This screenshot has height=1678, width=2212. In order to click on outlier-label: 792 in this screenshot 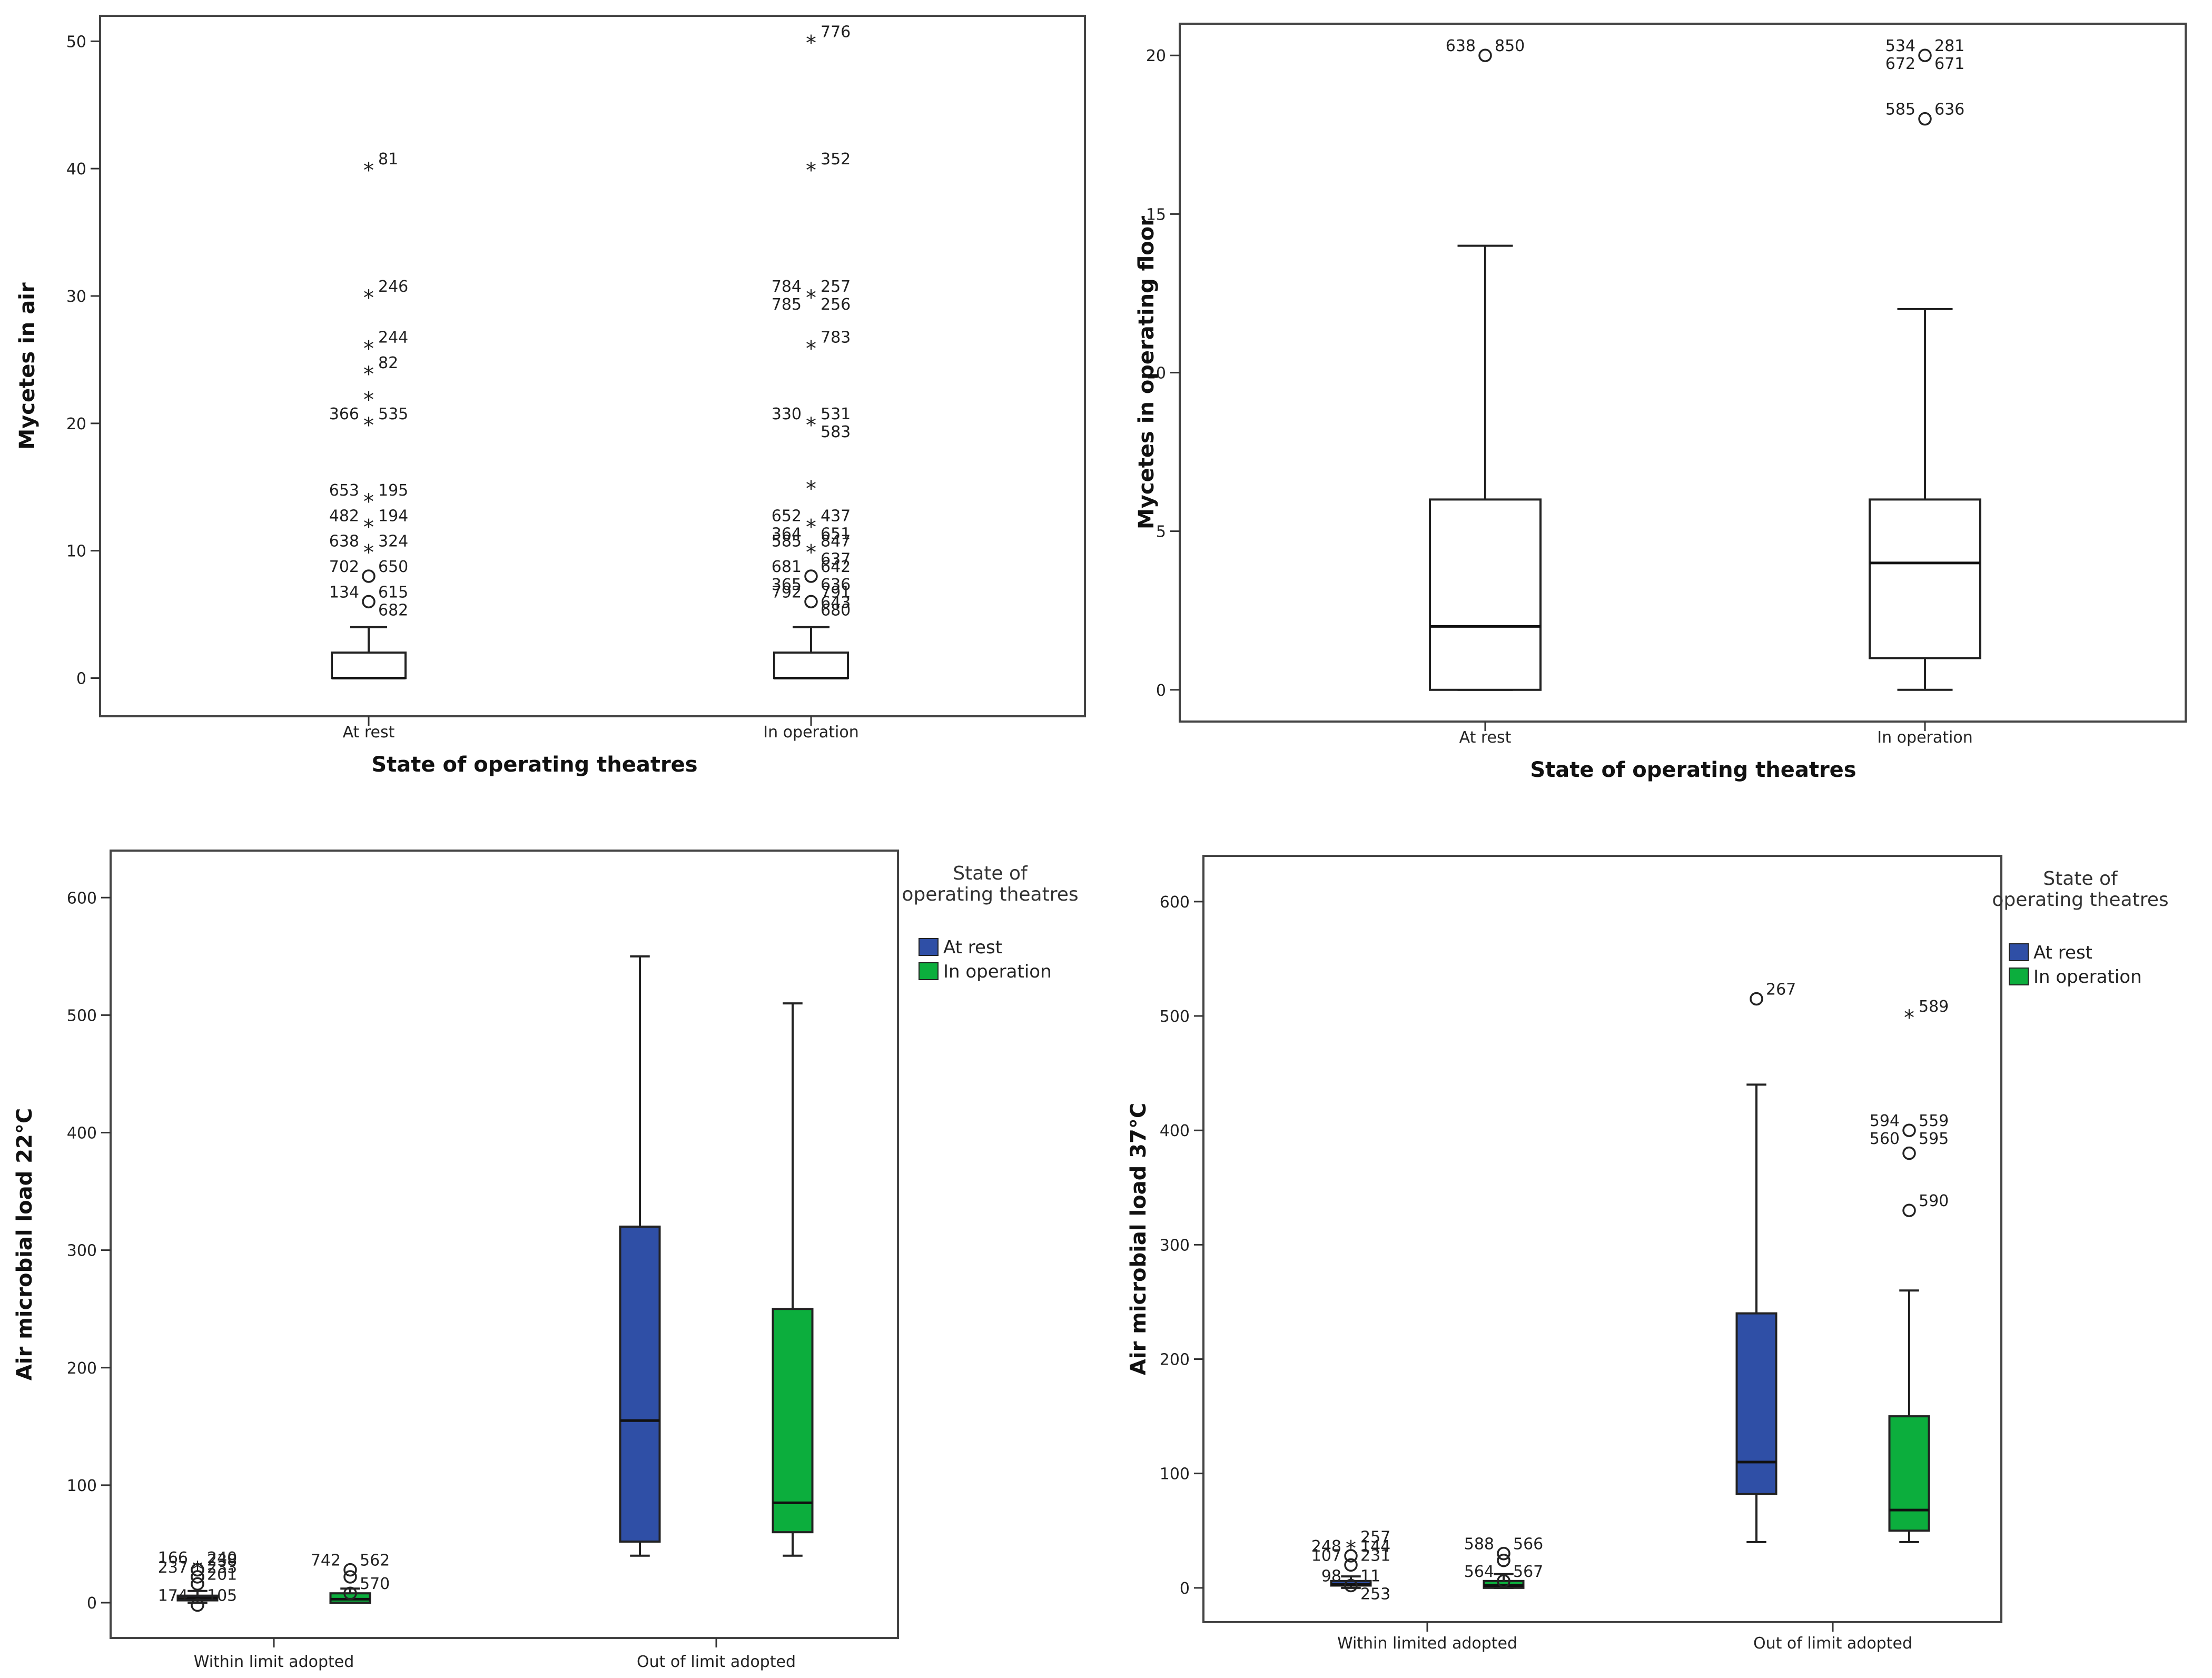, I will do `click(787, 592)`.